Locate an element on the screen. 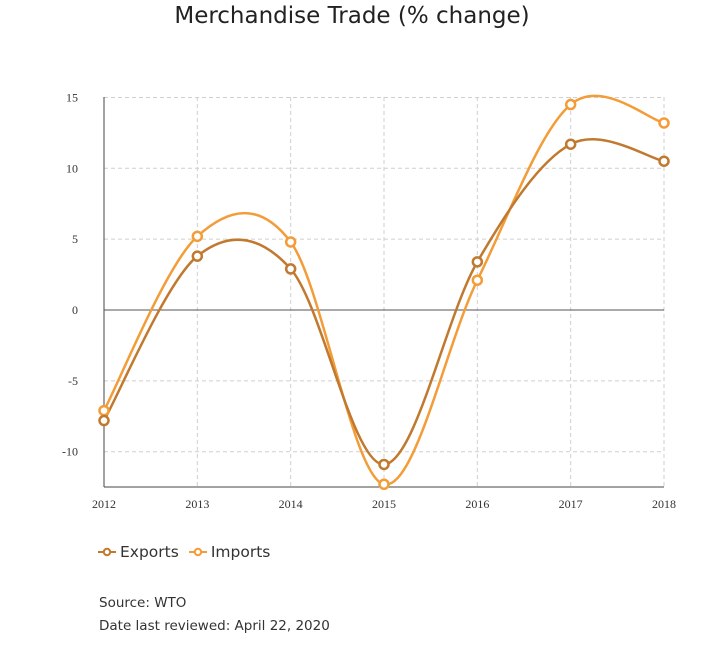  x-tick-label: 2013 is located at coordinates (197, 504).